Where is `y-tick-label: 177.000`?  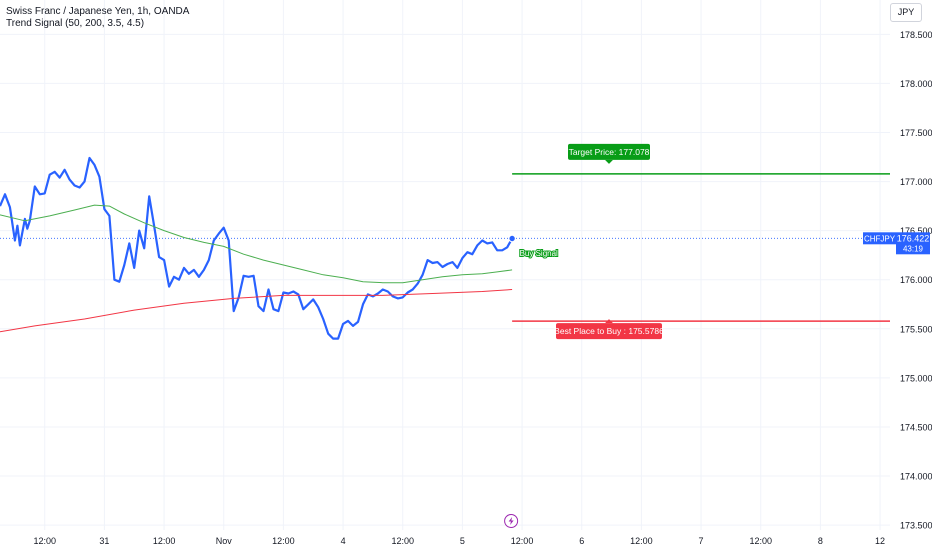
y-tick-label: 177.000 is located at coordinates (916, 182).